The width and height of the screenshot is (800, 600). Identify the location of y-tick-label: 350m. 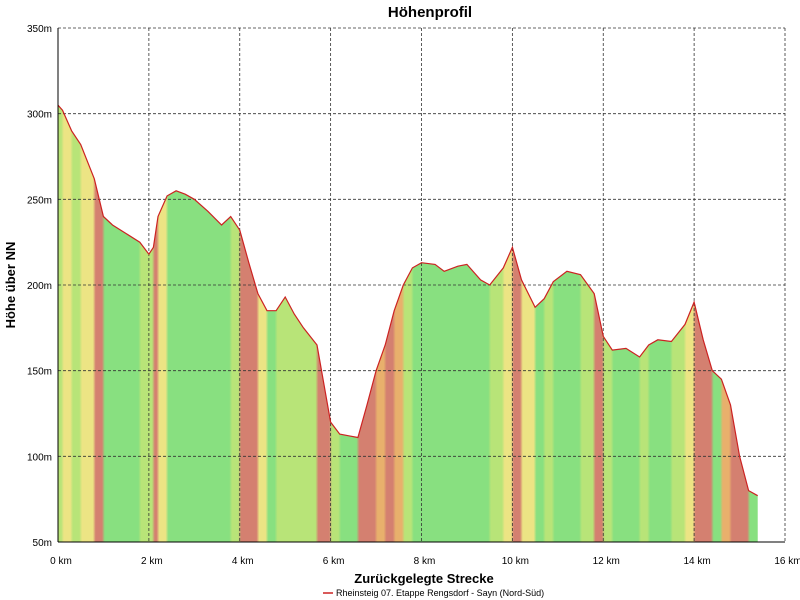
(39, 29).